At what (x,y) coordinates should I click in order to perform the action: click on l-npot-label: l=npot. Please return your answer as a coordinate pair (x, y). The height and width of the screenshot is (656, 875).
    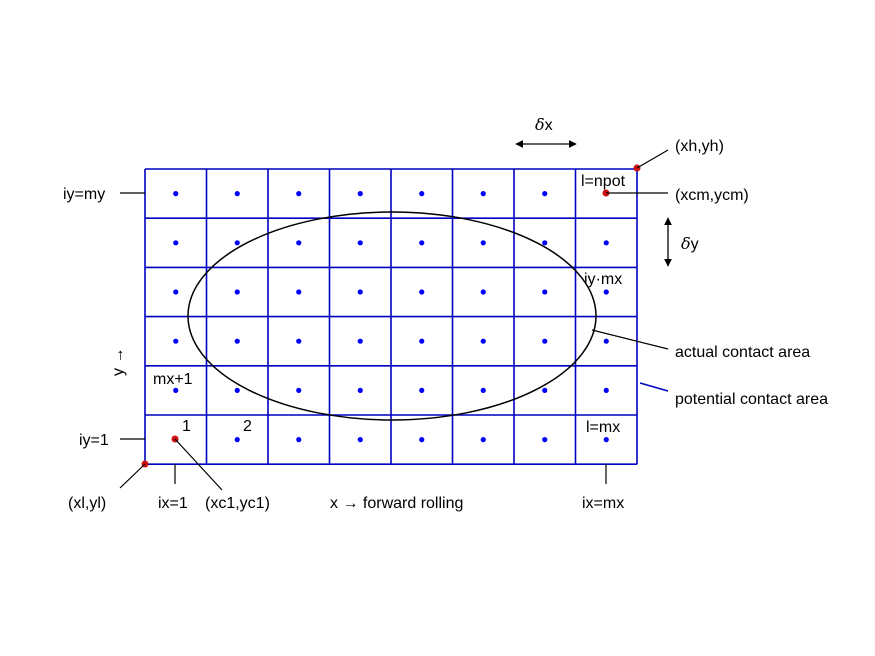
    Looking at the image, I should click on (603, 181).